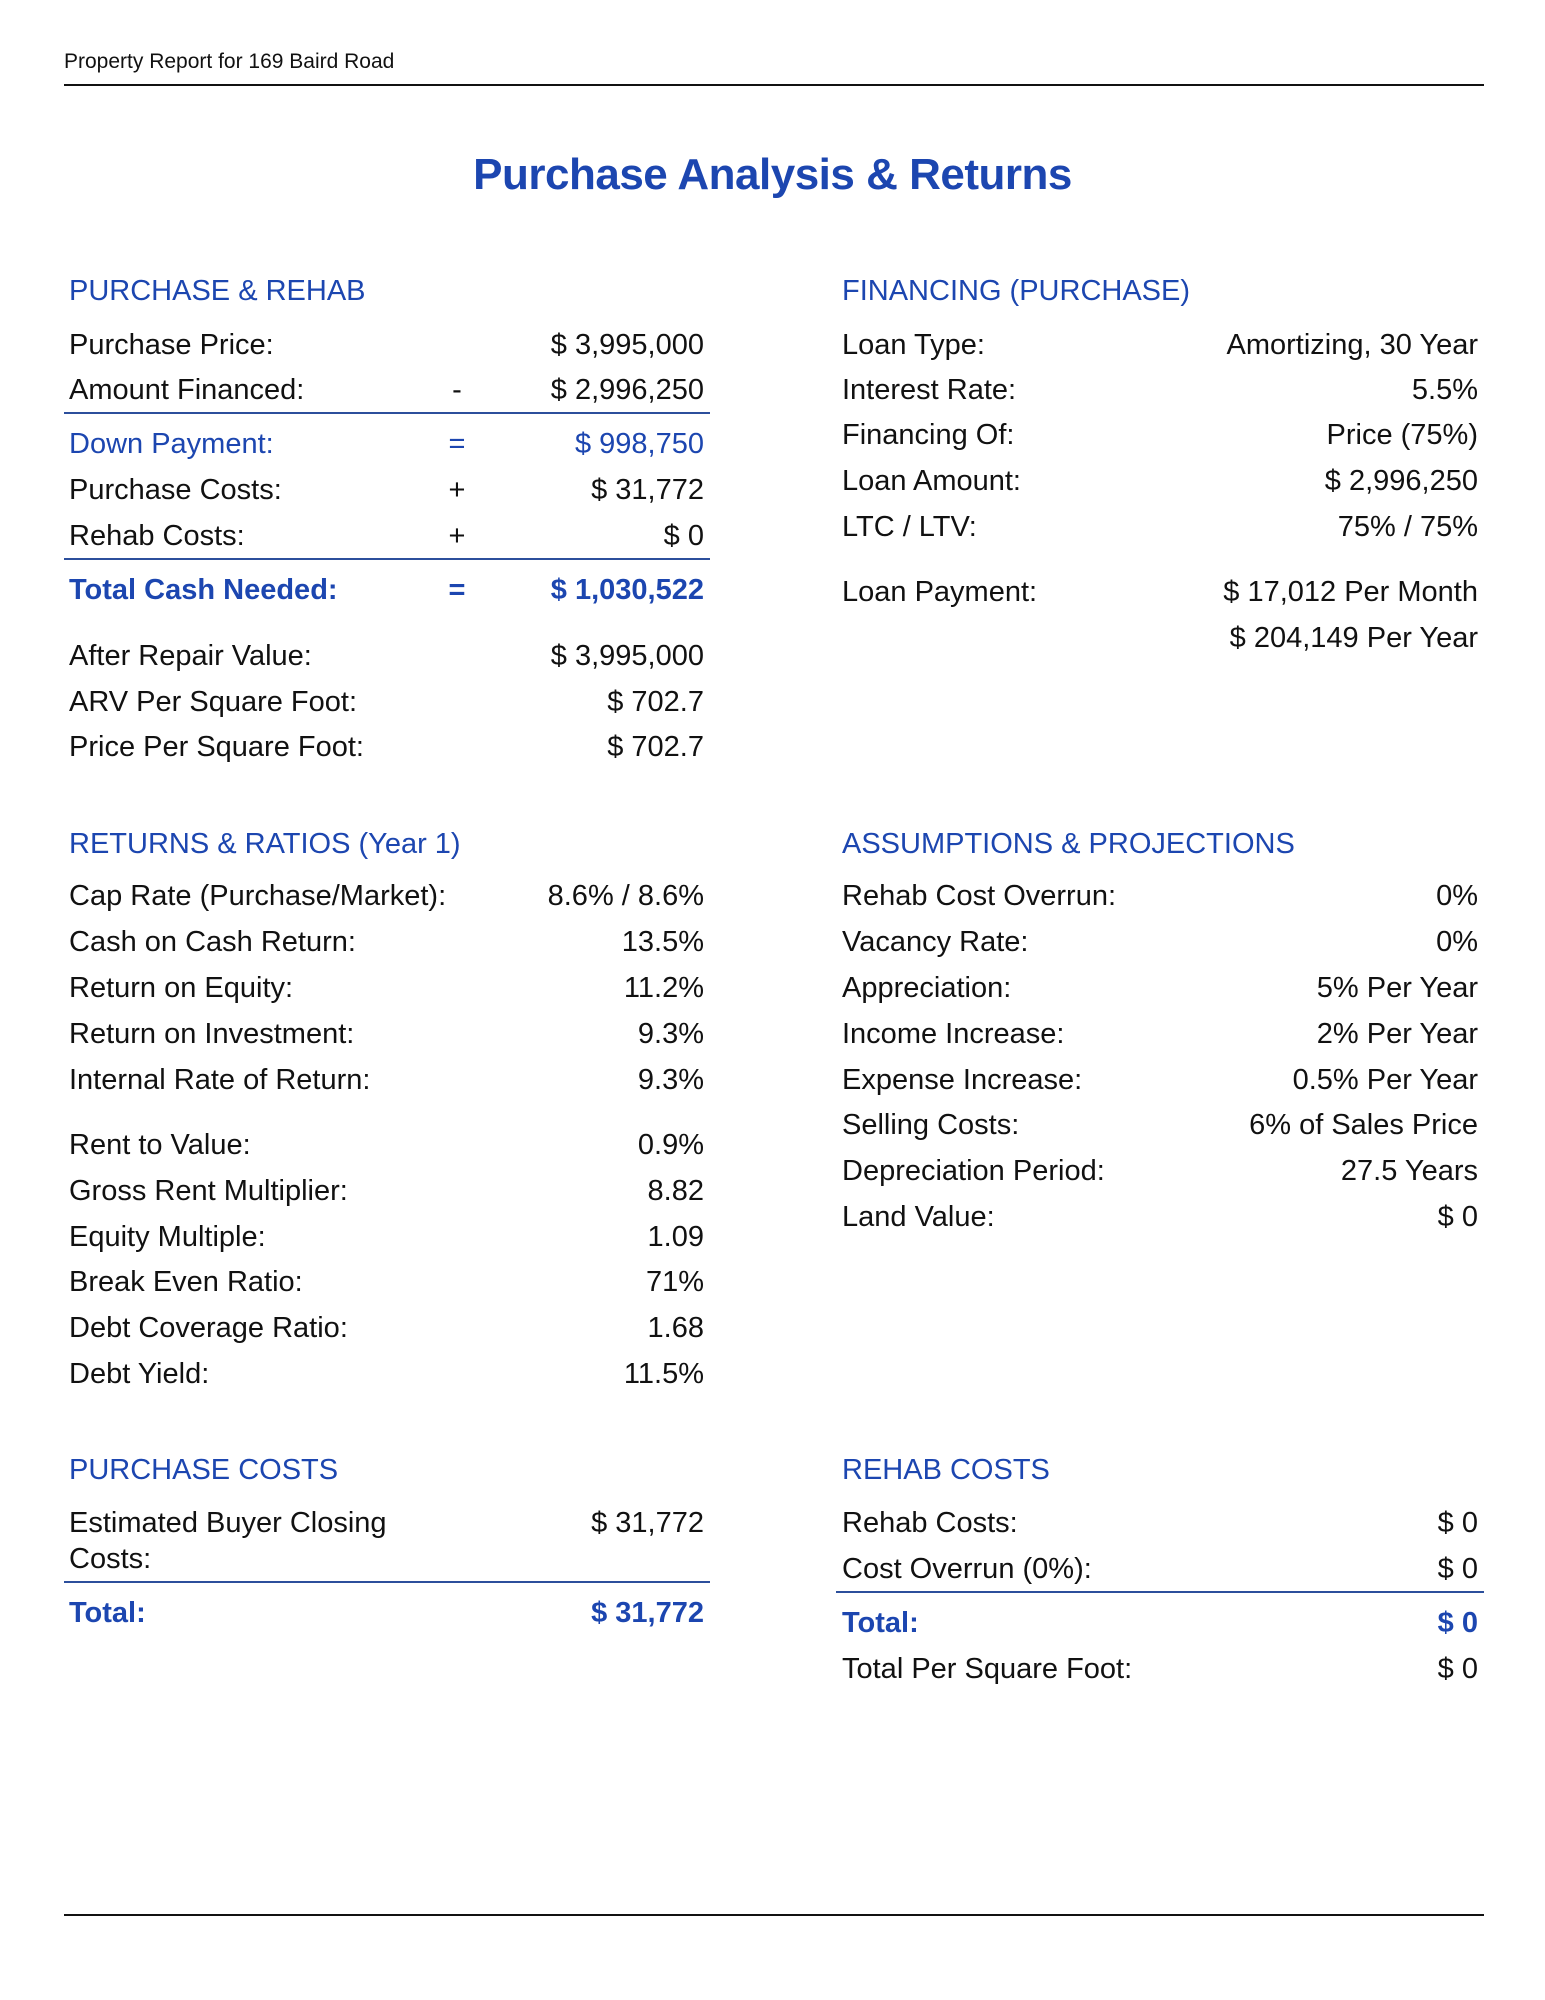 This screenshot has height=2000, width=1545. I want to click on data-row: Depreciation Period: 27.5 Years, so click(1160, 1171).